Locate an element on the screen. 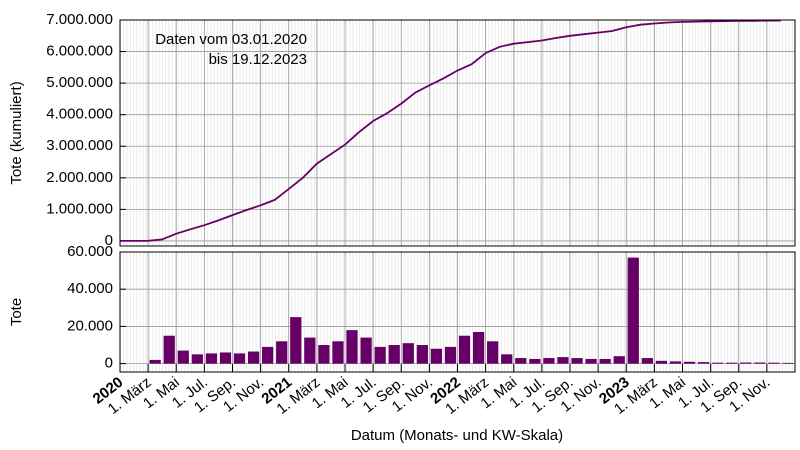 This screenshot has width=800, height=450. x-axis-label: Datum (Monats- und KW-Skala) is located at coordinates (457, 435).